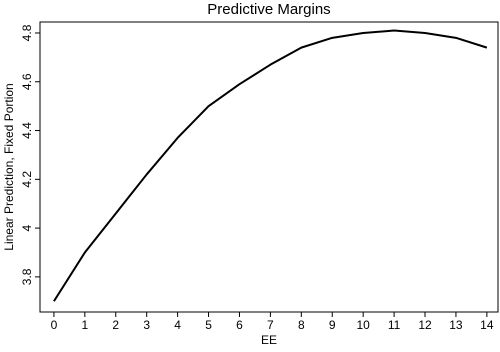 This screenshot has height=352, width=500. Describe the element at coordinates (9, 166) in the screenshot. I see `y-axis-label: Linear Prediction, Fixed Portion` at that location.